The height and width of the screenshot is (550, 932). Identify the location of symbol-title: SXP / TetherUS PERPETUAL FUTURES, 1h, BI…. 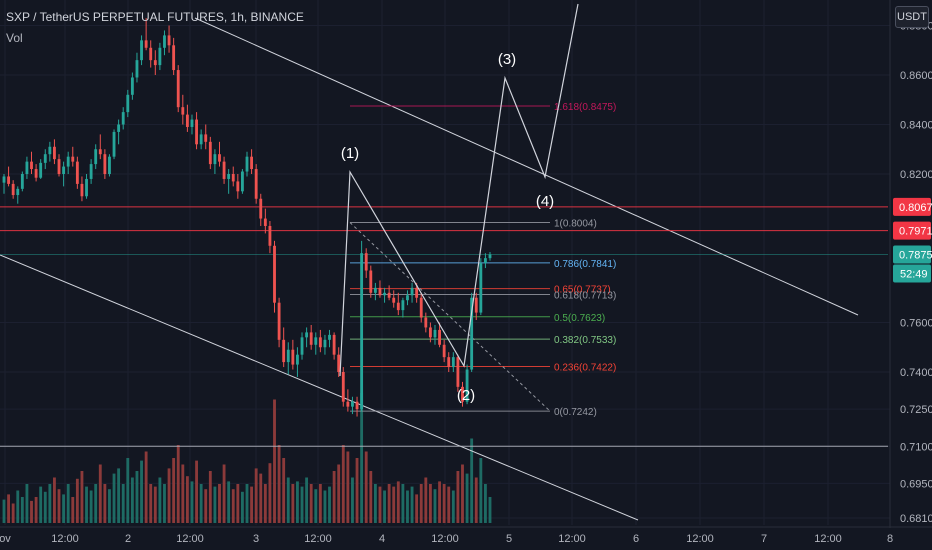
(155, 17).